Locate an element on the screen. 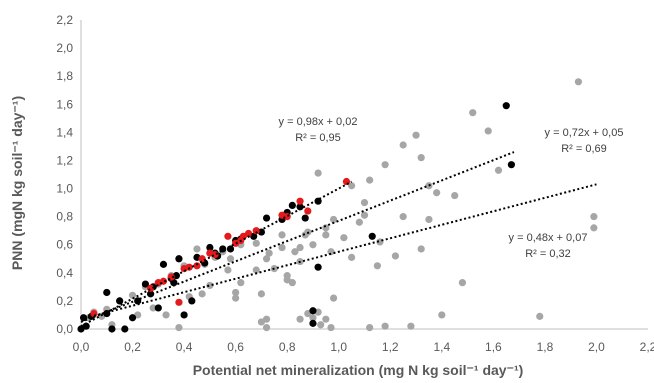 The width and height of the screenshot is (654, 383). y-tick-label: 0,2 is located at coordinates (64, 301).